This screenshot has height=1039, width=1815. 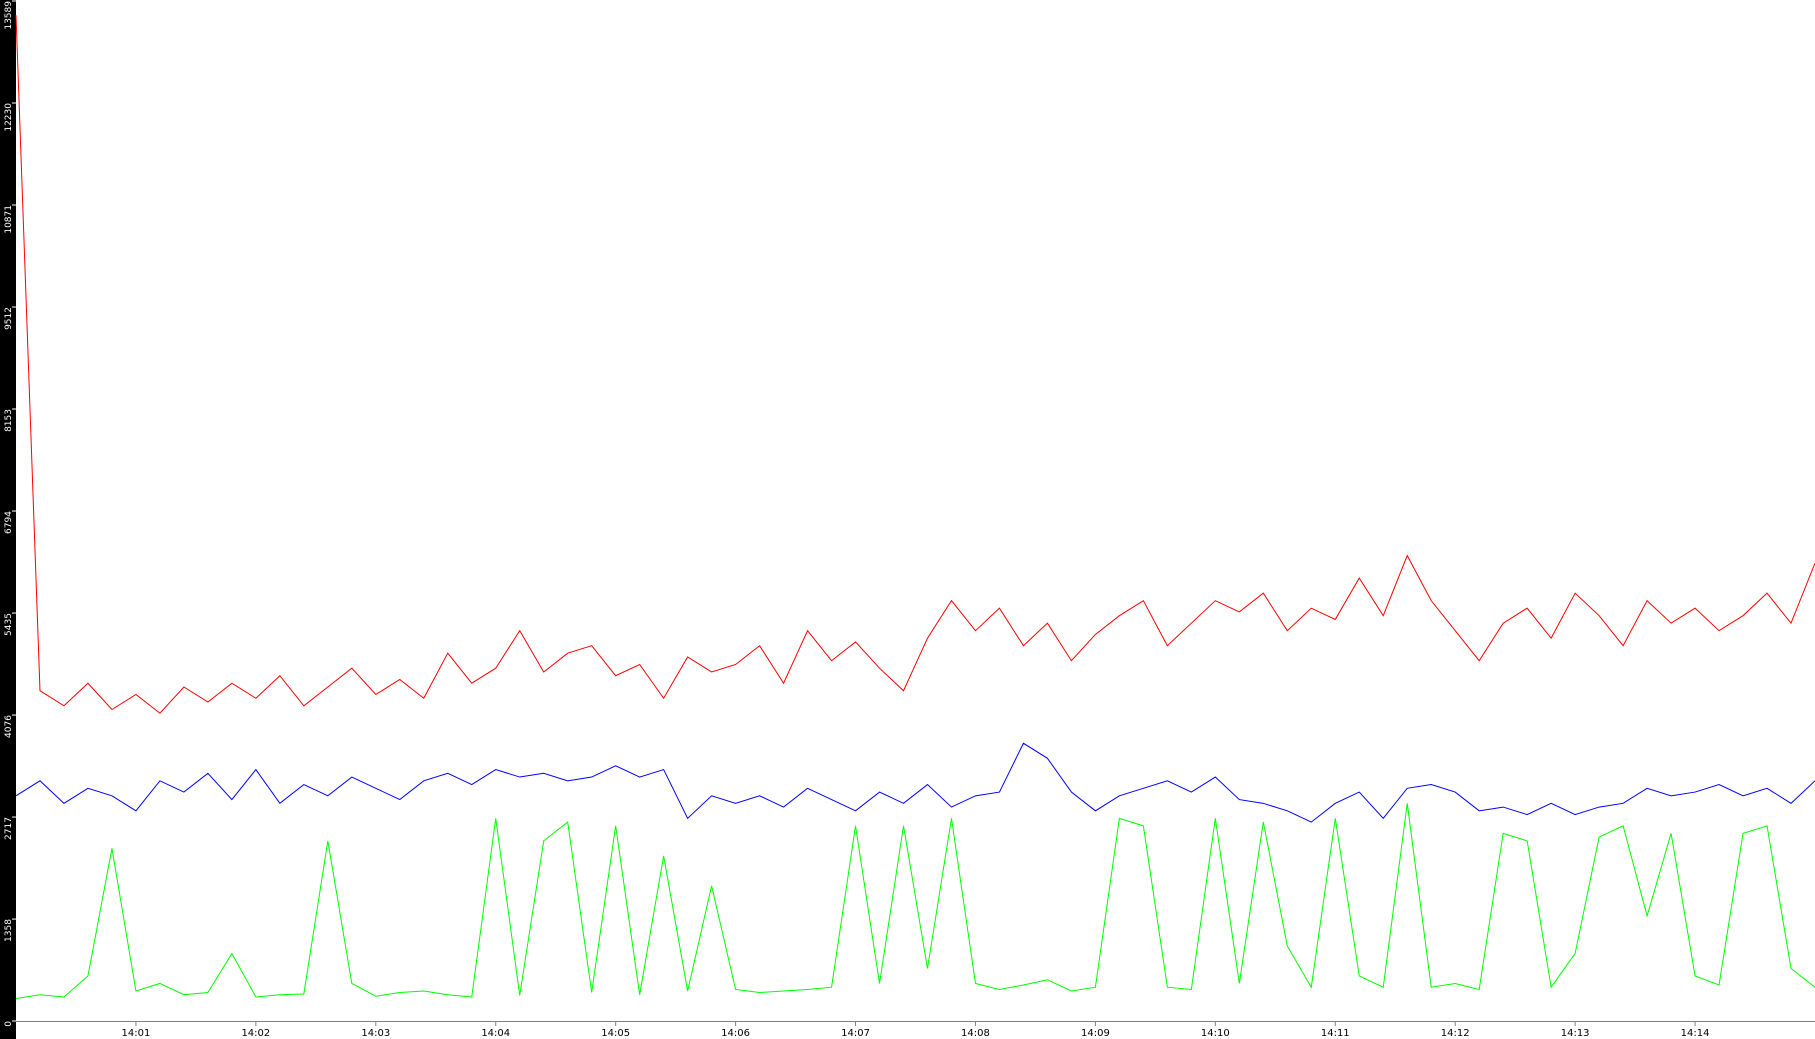 I want to click on y-tick-label: 6794, so click(x=9, y=522).